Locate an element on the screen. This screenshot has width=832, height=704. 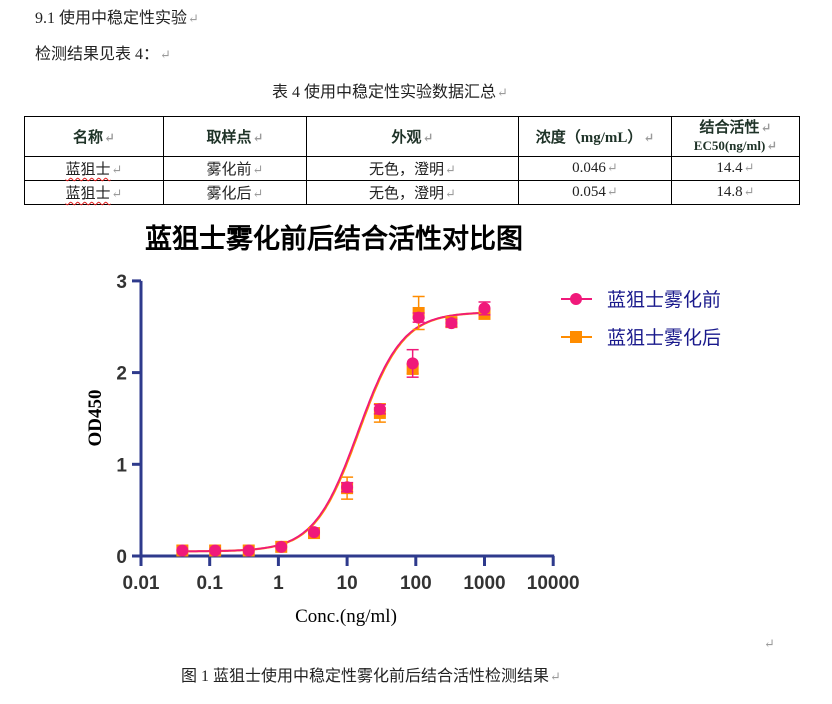
y-tick-label: 1 is located at coordinates (121, 465).